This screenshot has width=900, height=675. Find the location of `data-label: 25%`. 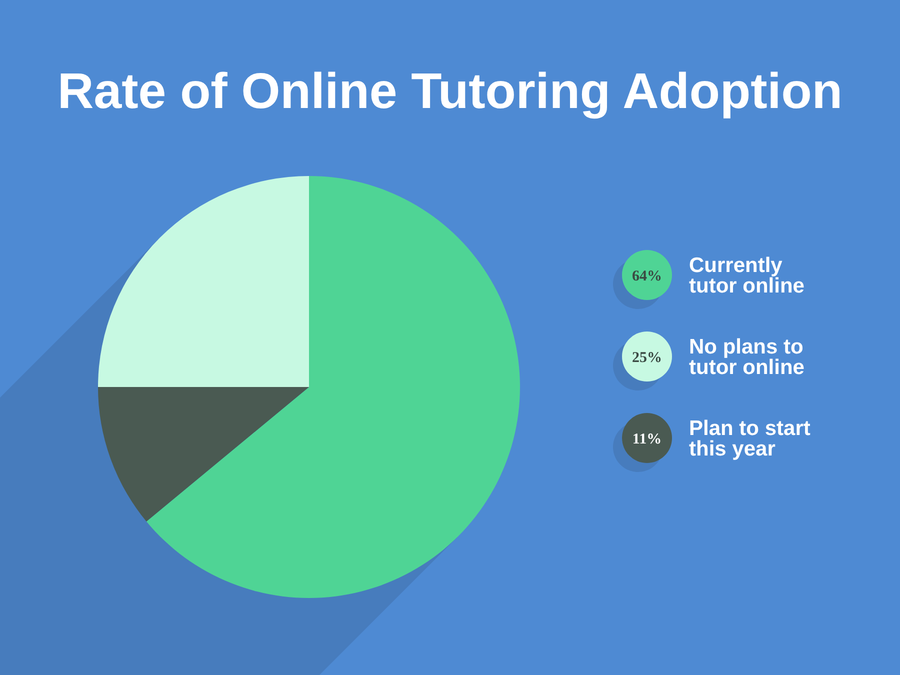

data-label: 25% is located at coordinates (647, 358).